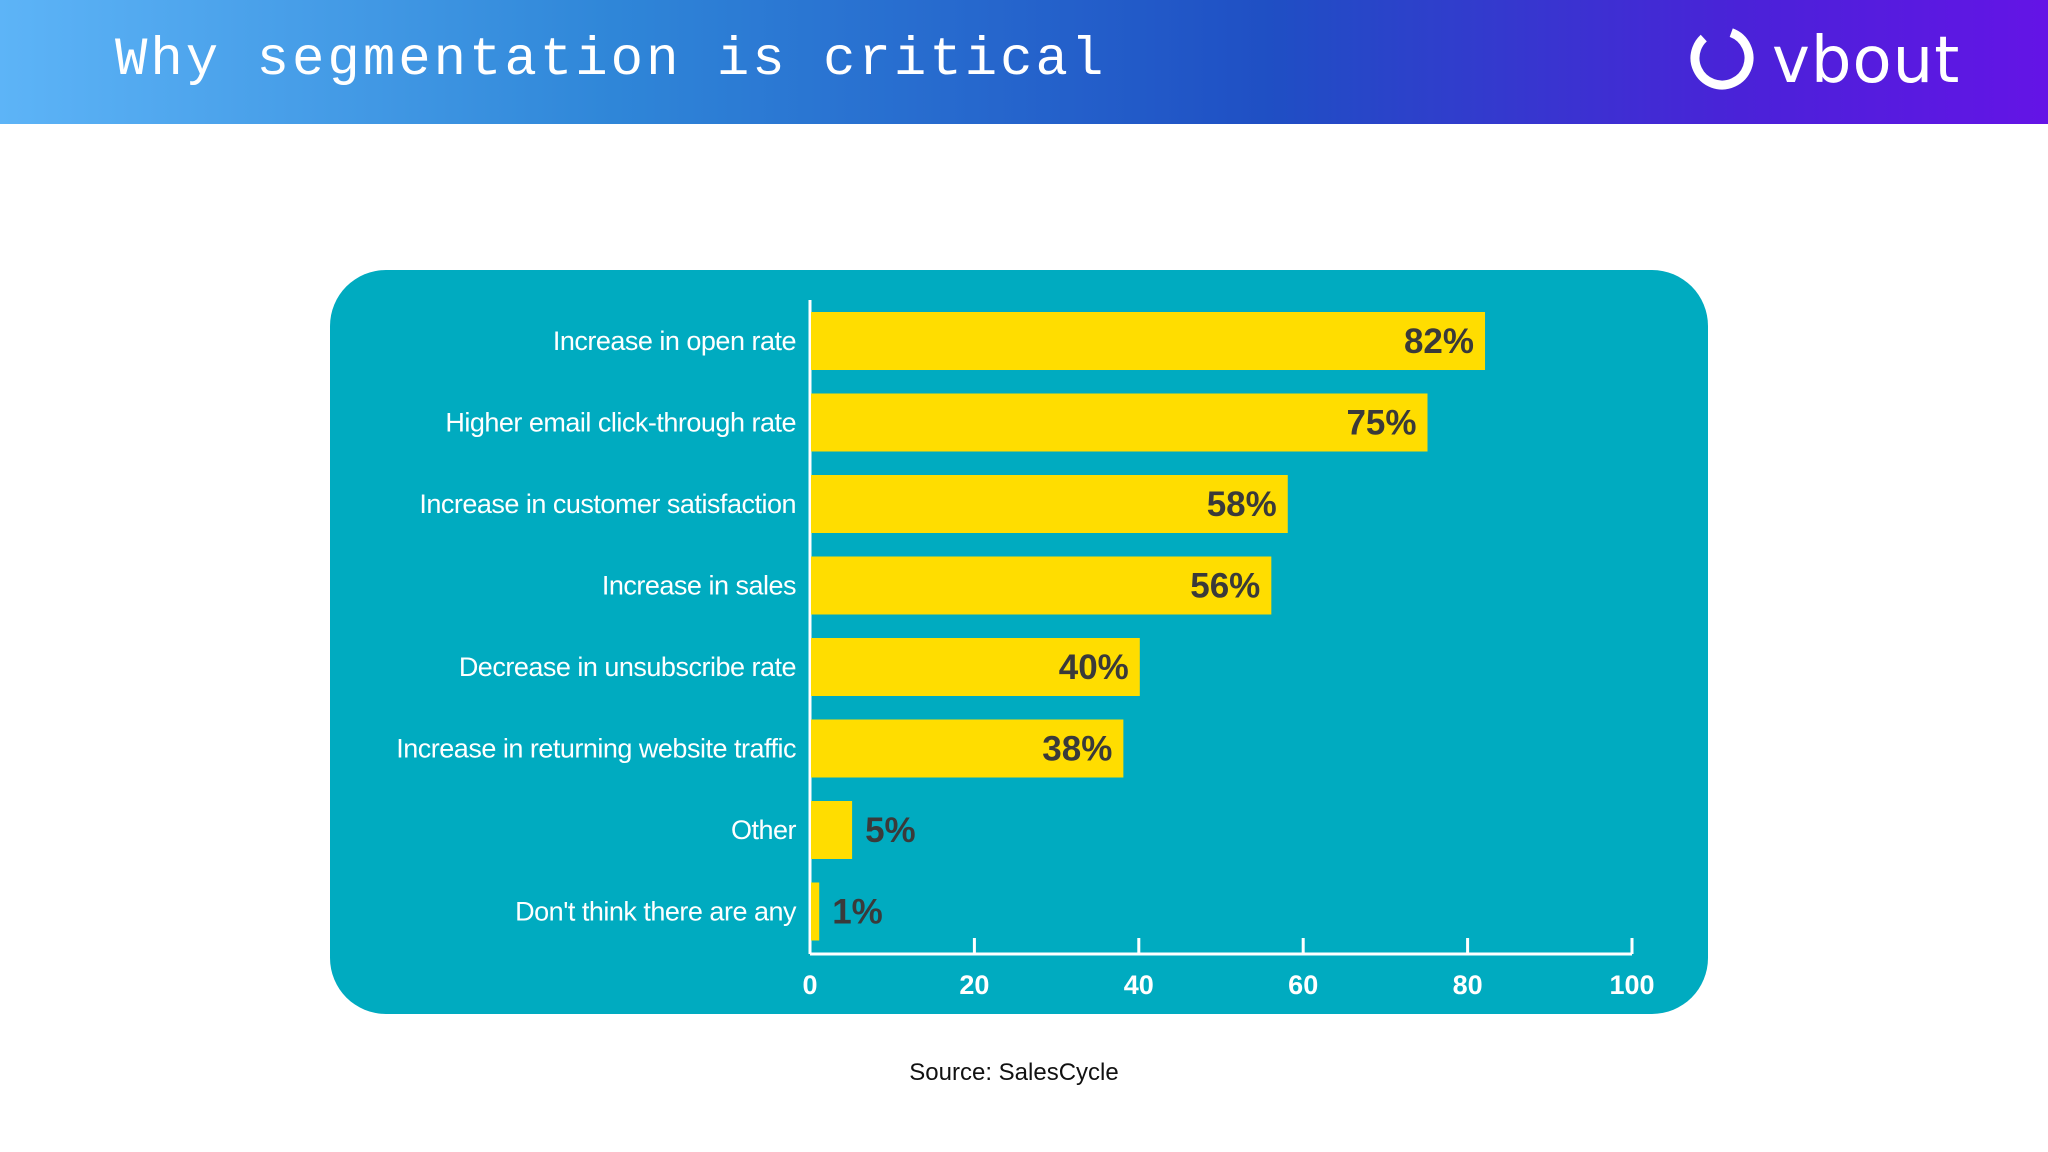  I want to click on category-label: Don't think there are any, so click(656, 912).